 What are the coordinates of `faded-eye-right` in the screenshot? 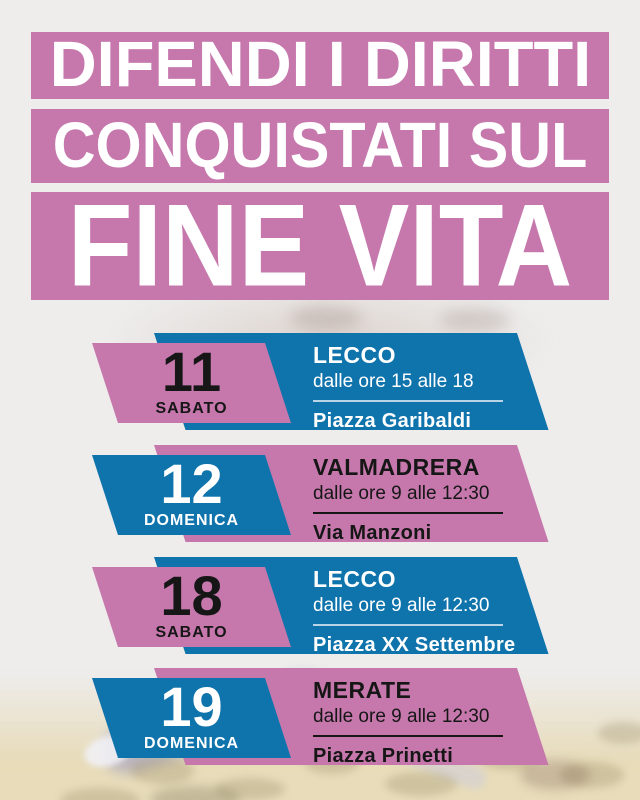 It's located at (475, 320).